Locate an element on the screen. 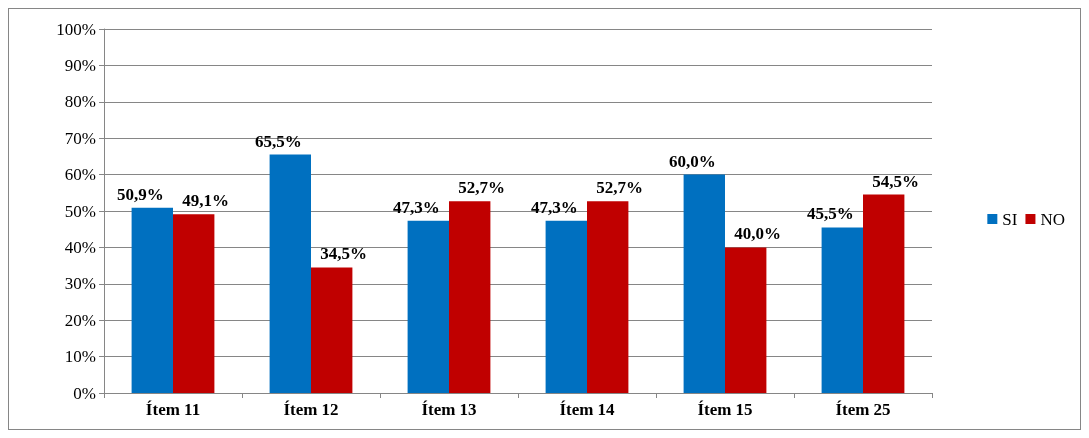 This screenshot has width=1089, height=438. x-tick-label: Ítem 11 is located at coordinates (173, 409).